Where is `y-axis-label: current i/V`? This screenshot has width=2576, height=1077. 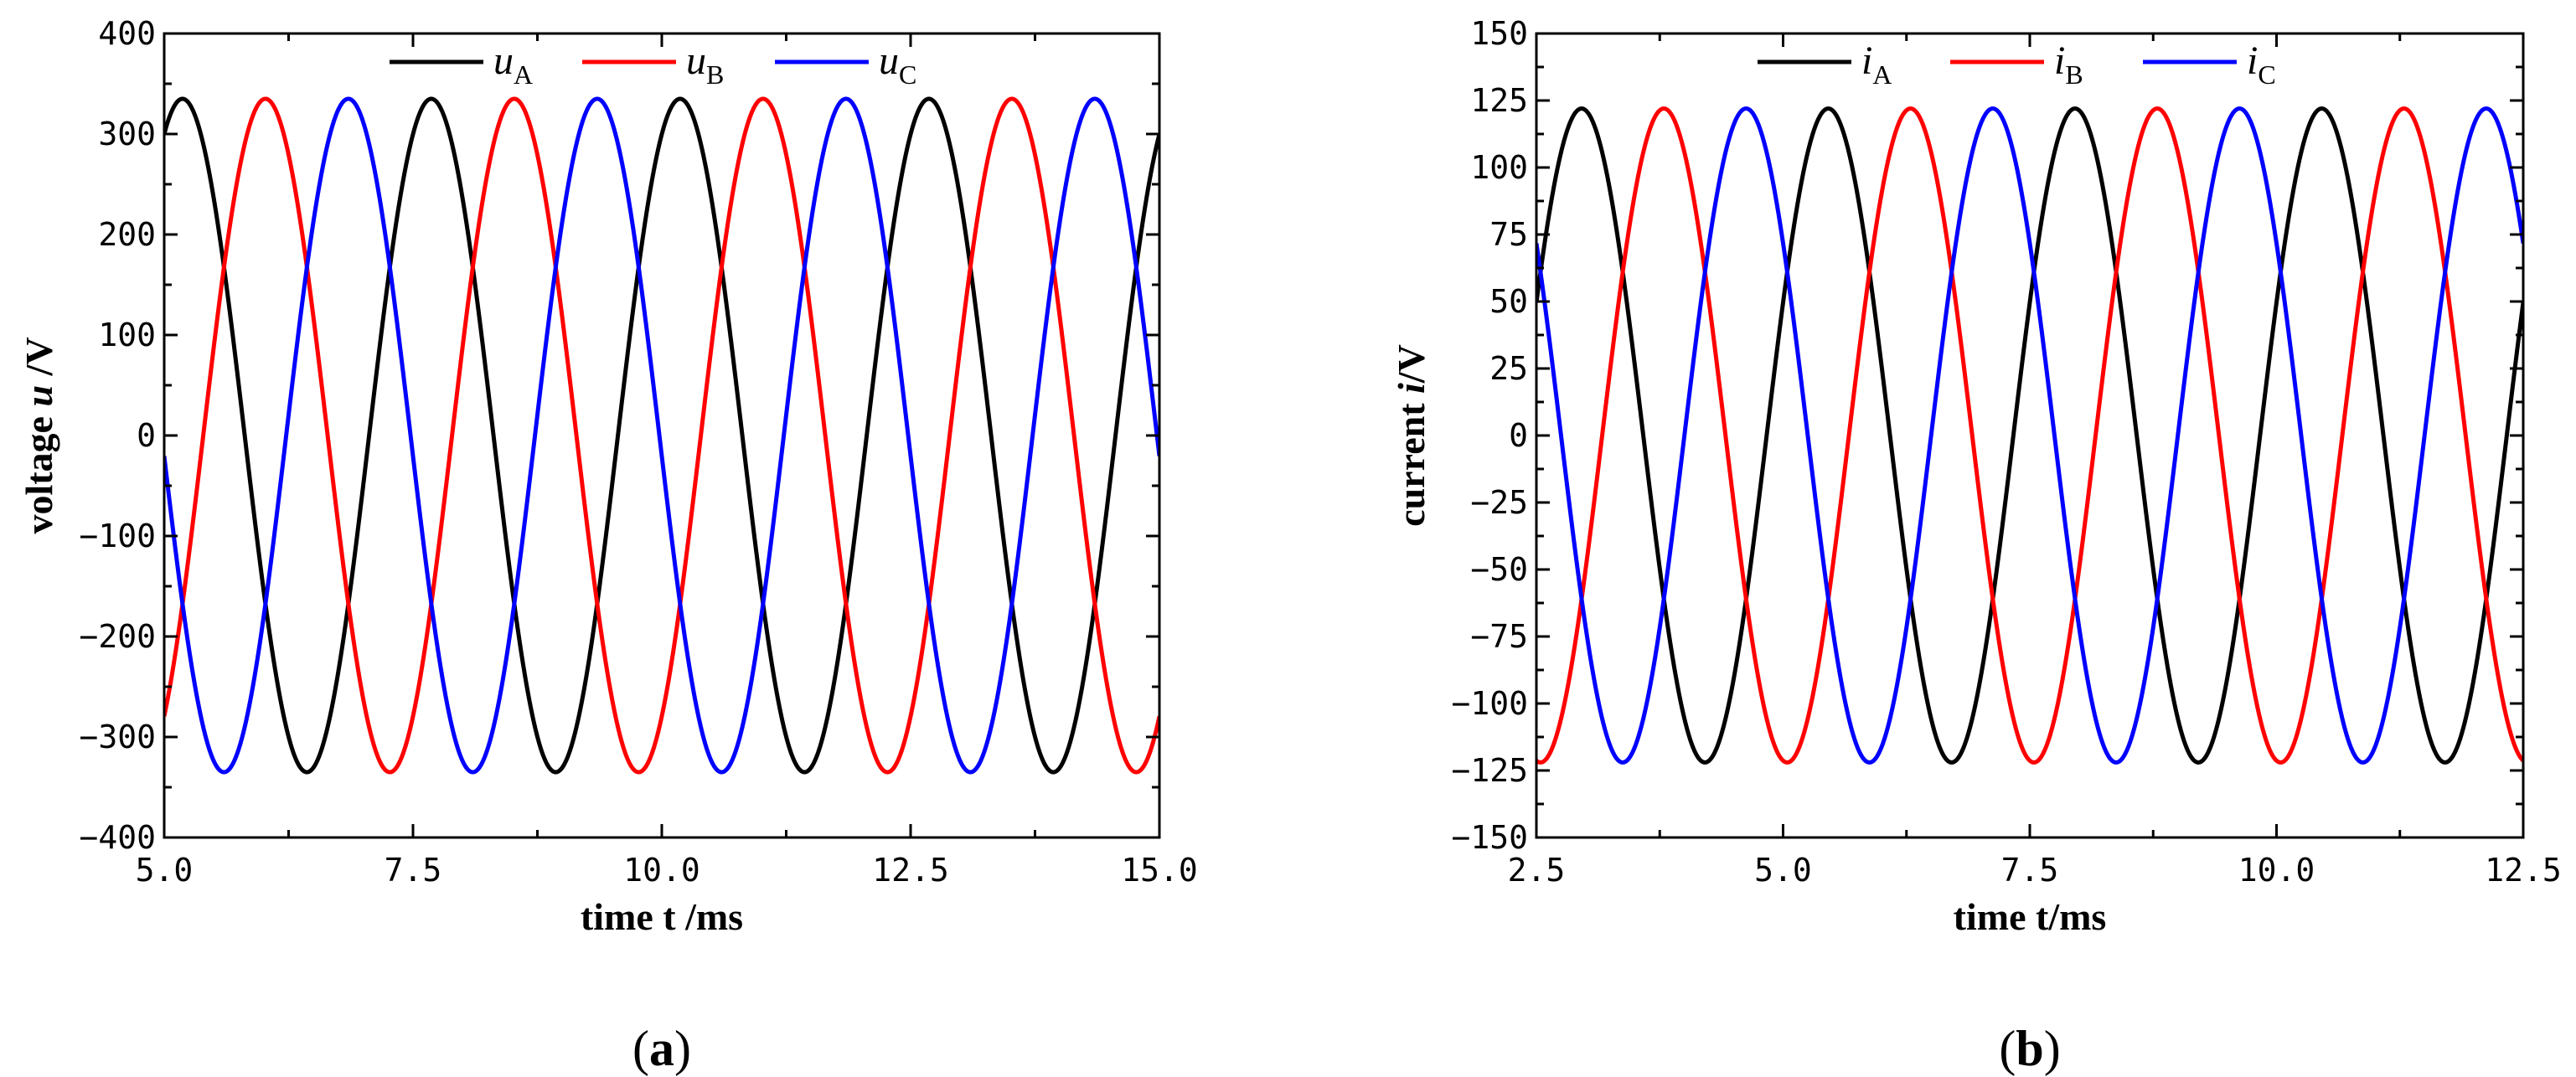 y-axis-label: current i/V is located at coordinates (1411, 436).